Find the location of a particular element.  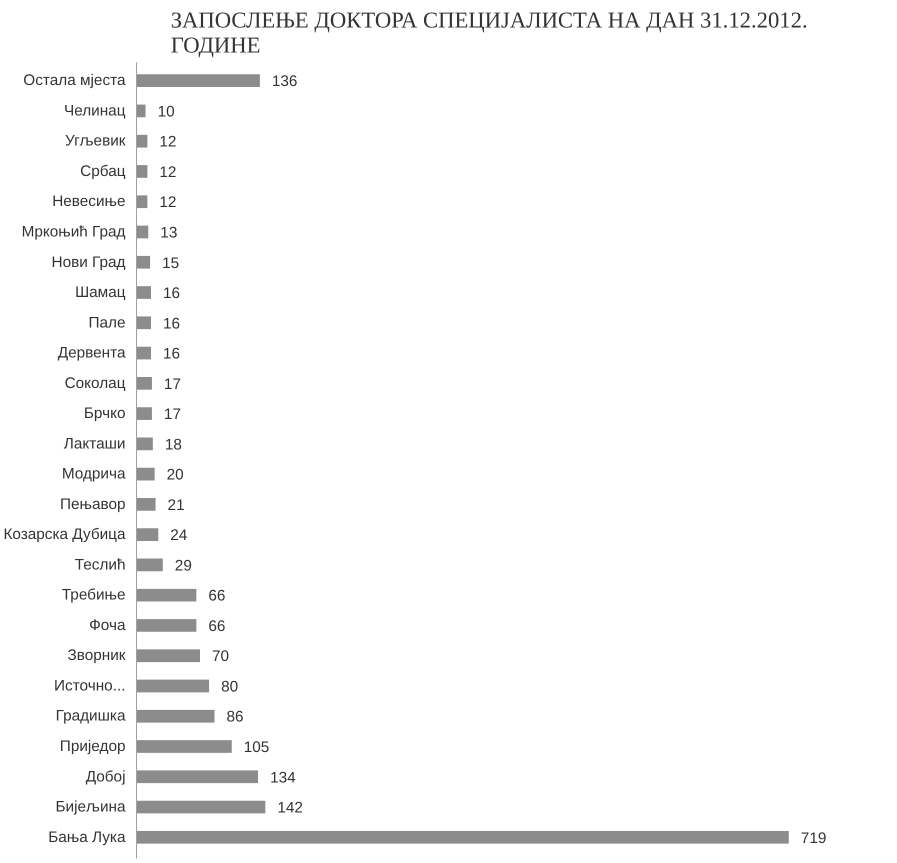

y-tick-label: Србац is located at coordinates (103, 171).